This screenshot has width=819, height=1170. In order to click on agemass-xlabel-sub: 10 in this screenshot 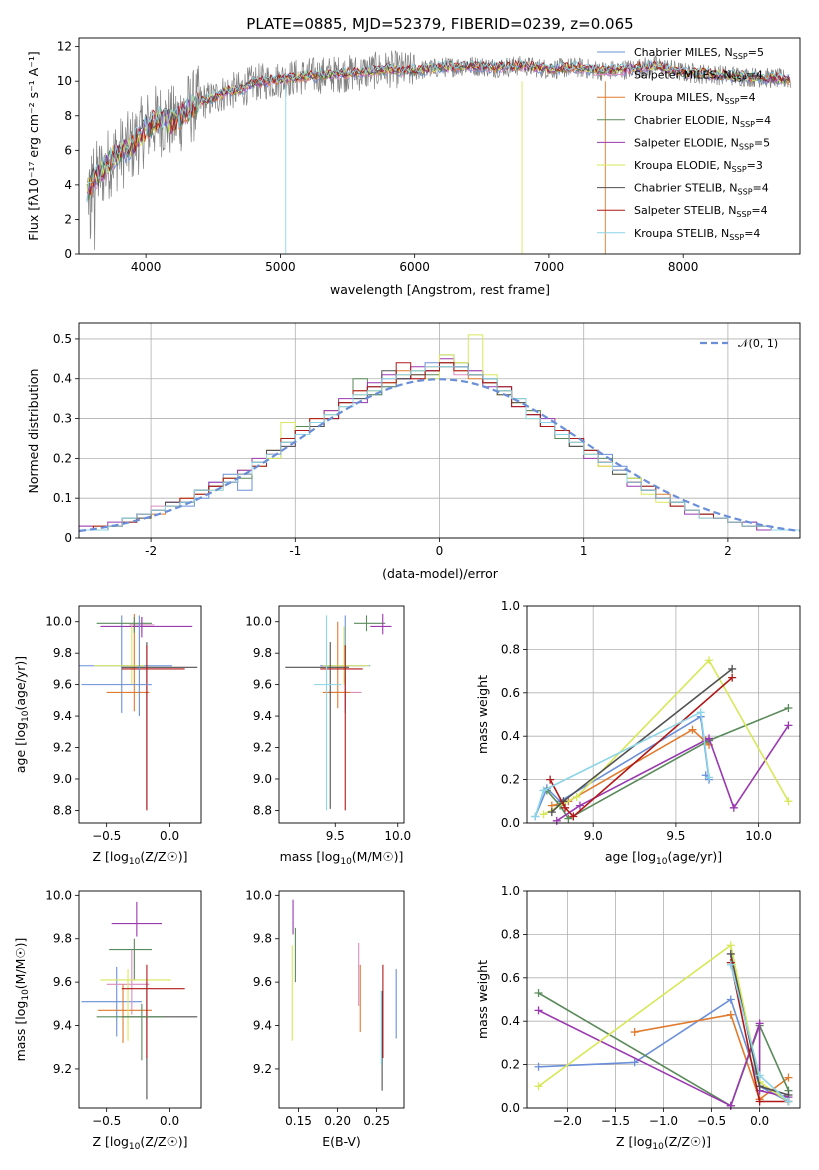, I will do `click(346, 862)`.